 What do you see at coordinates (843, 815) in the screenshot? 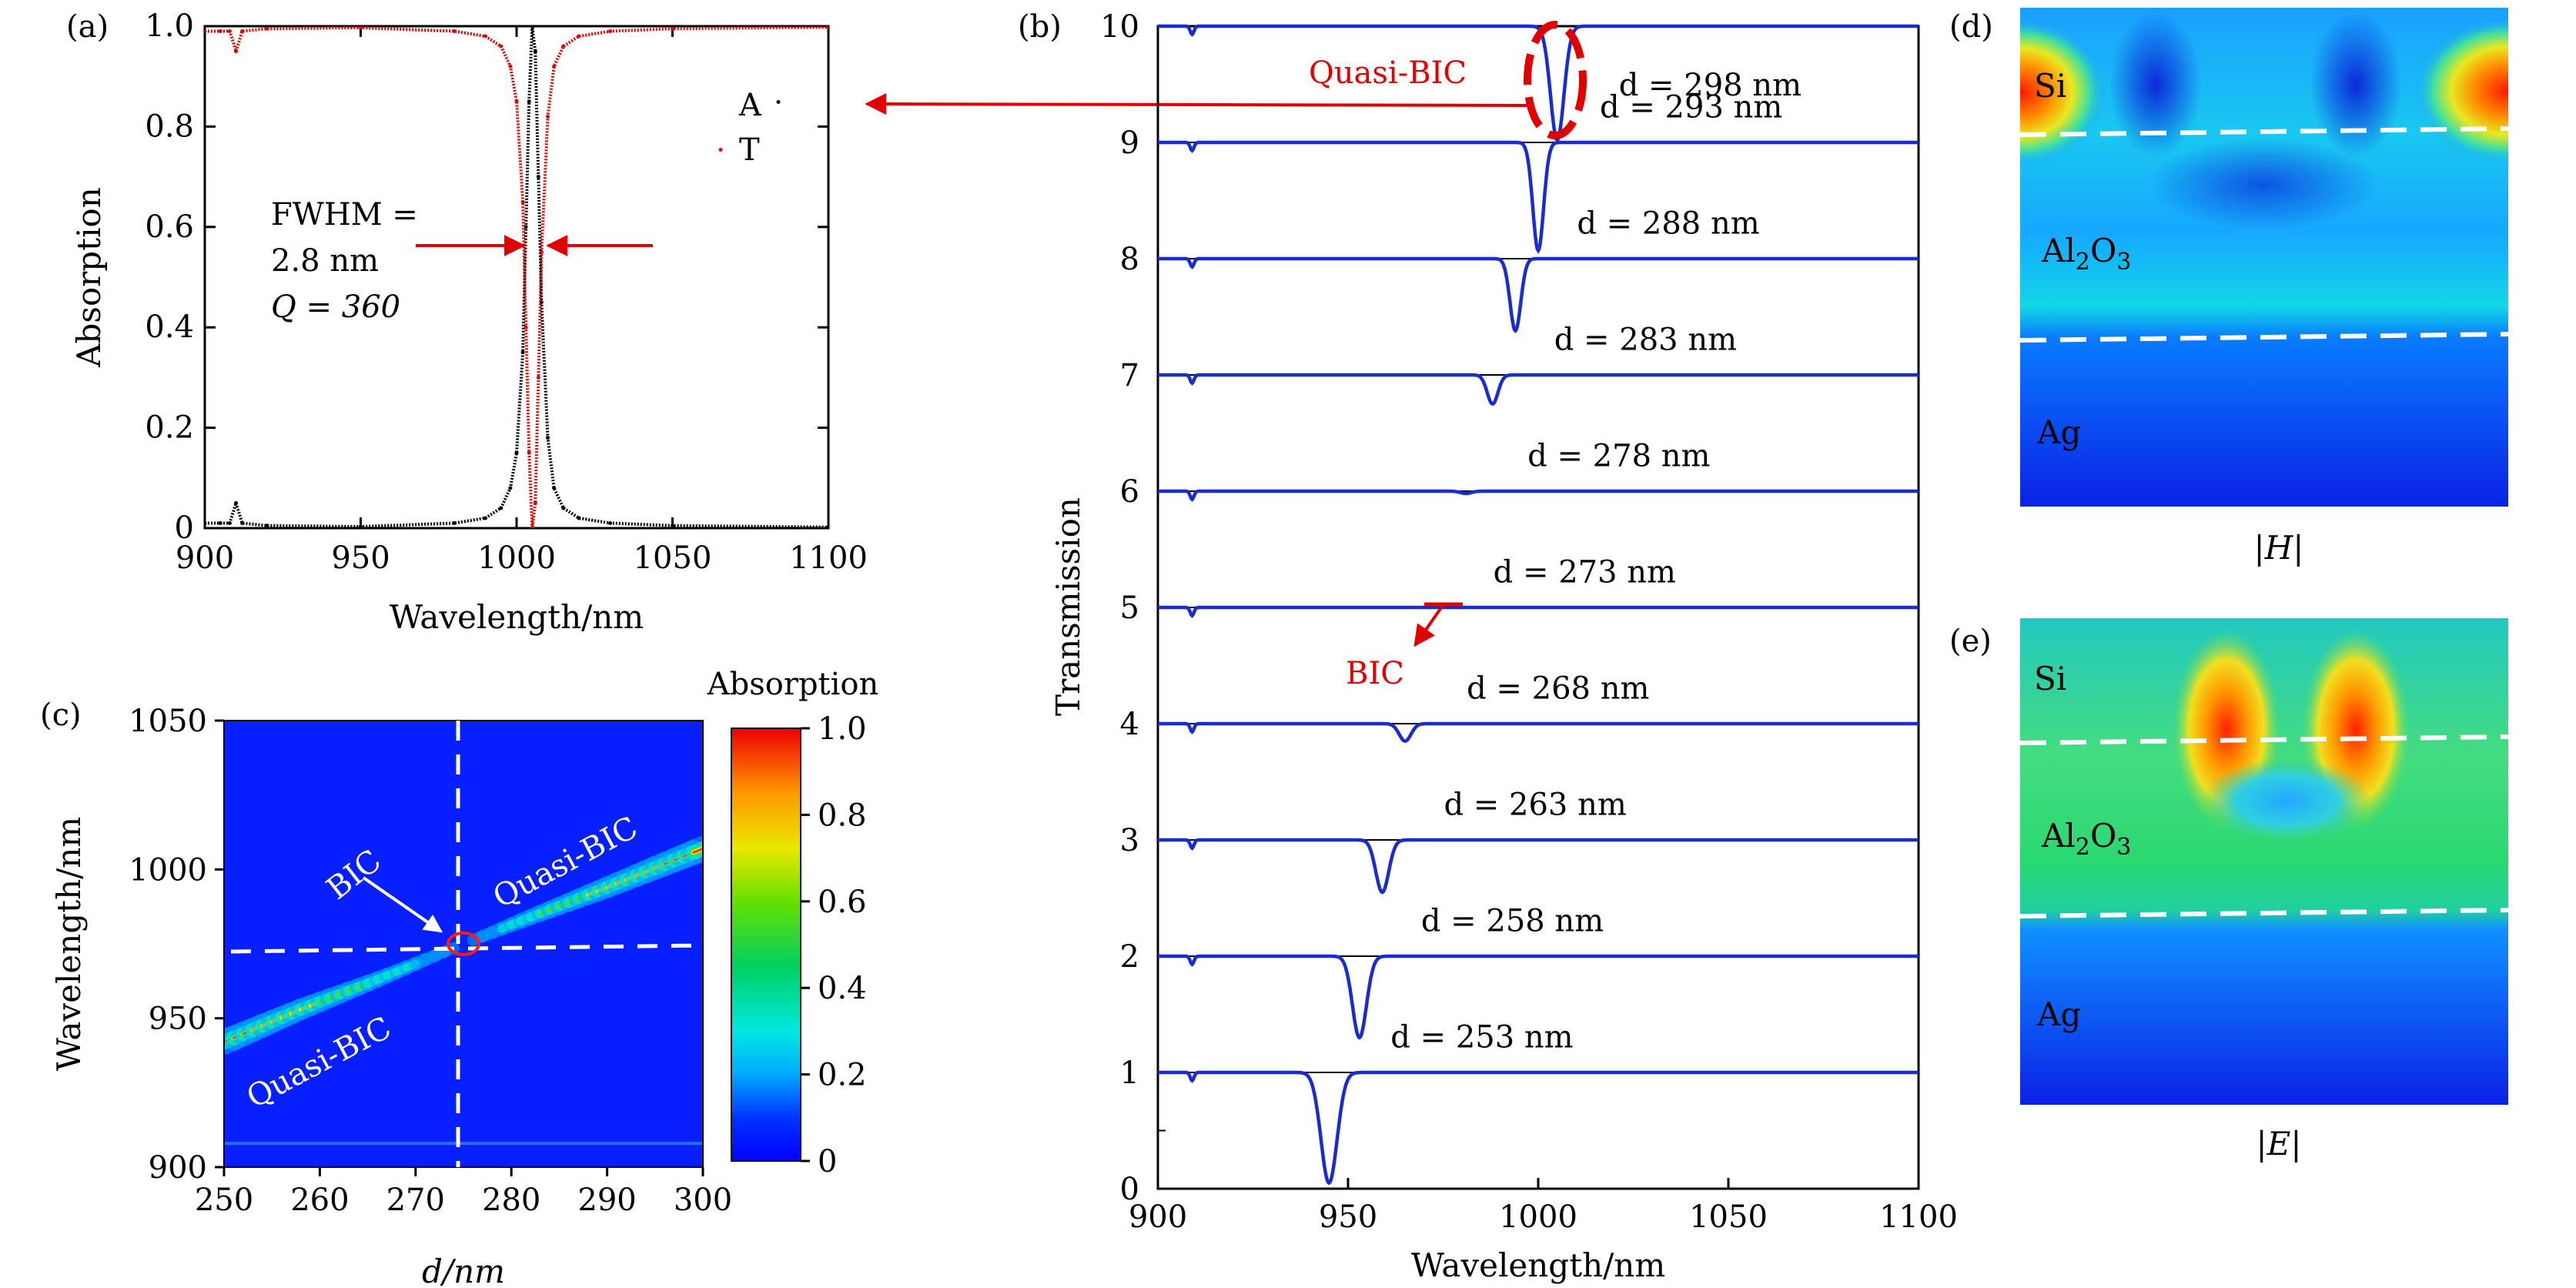
I see `colorbar-tick-label: 0.8` at bounding box center [843, 815].